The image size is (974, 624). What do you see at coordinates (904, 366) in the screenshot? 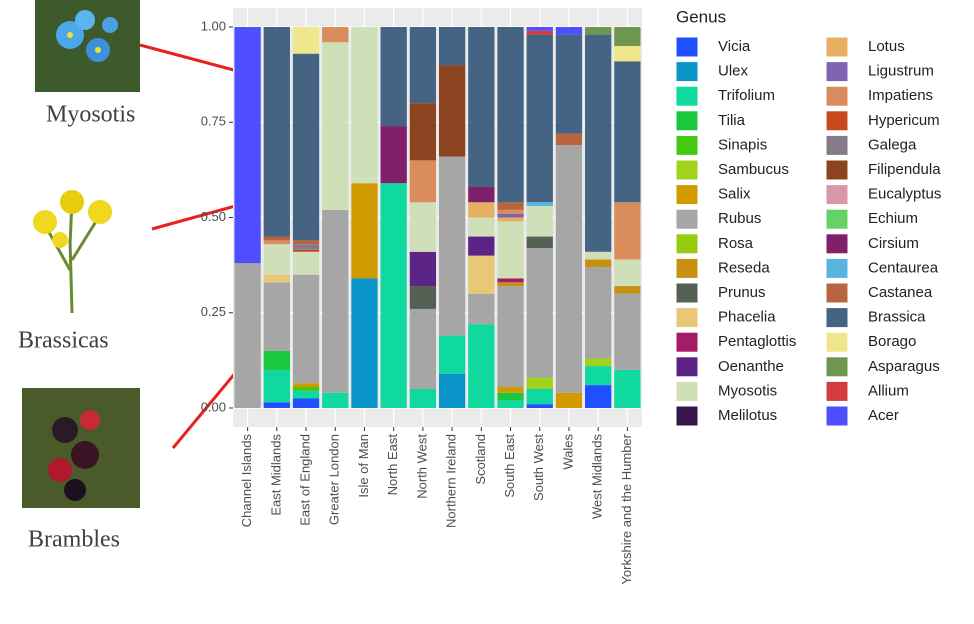
I see `legend-label: Asparagus` at bounding box center [904, 366].